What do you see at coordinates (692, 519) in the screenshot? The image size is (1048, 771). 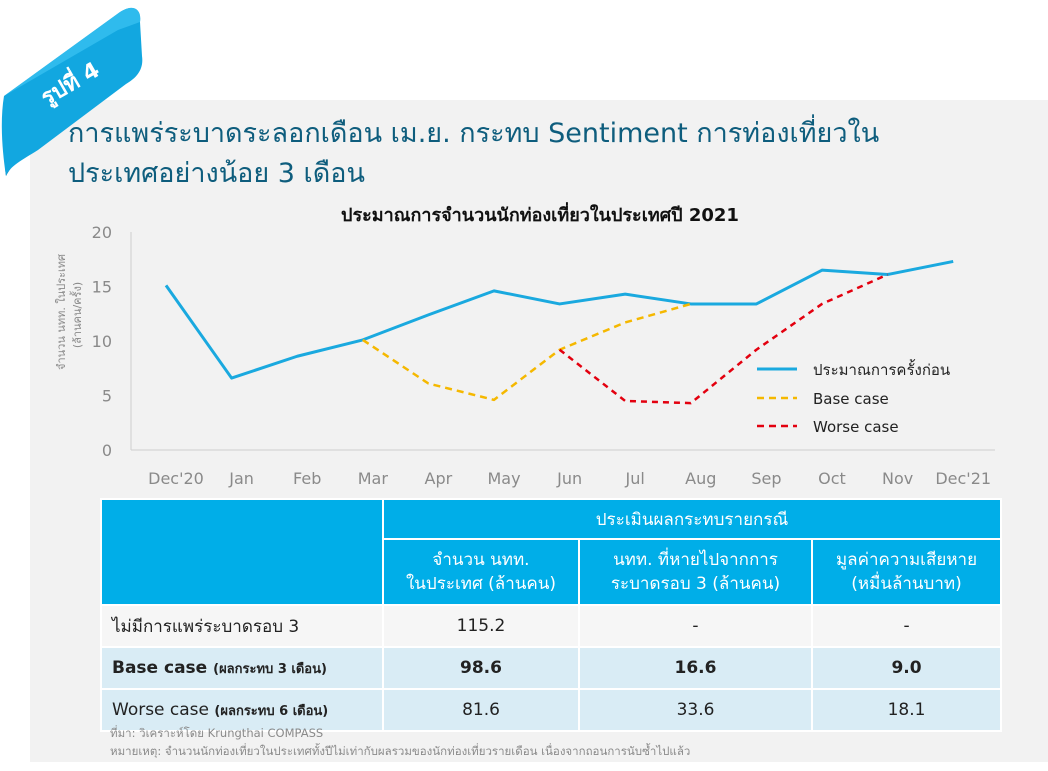 I see `table-group-header: ประเมินผลกระทบรายกรณี` at bounding box center [692, 519].